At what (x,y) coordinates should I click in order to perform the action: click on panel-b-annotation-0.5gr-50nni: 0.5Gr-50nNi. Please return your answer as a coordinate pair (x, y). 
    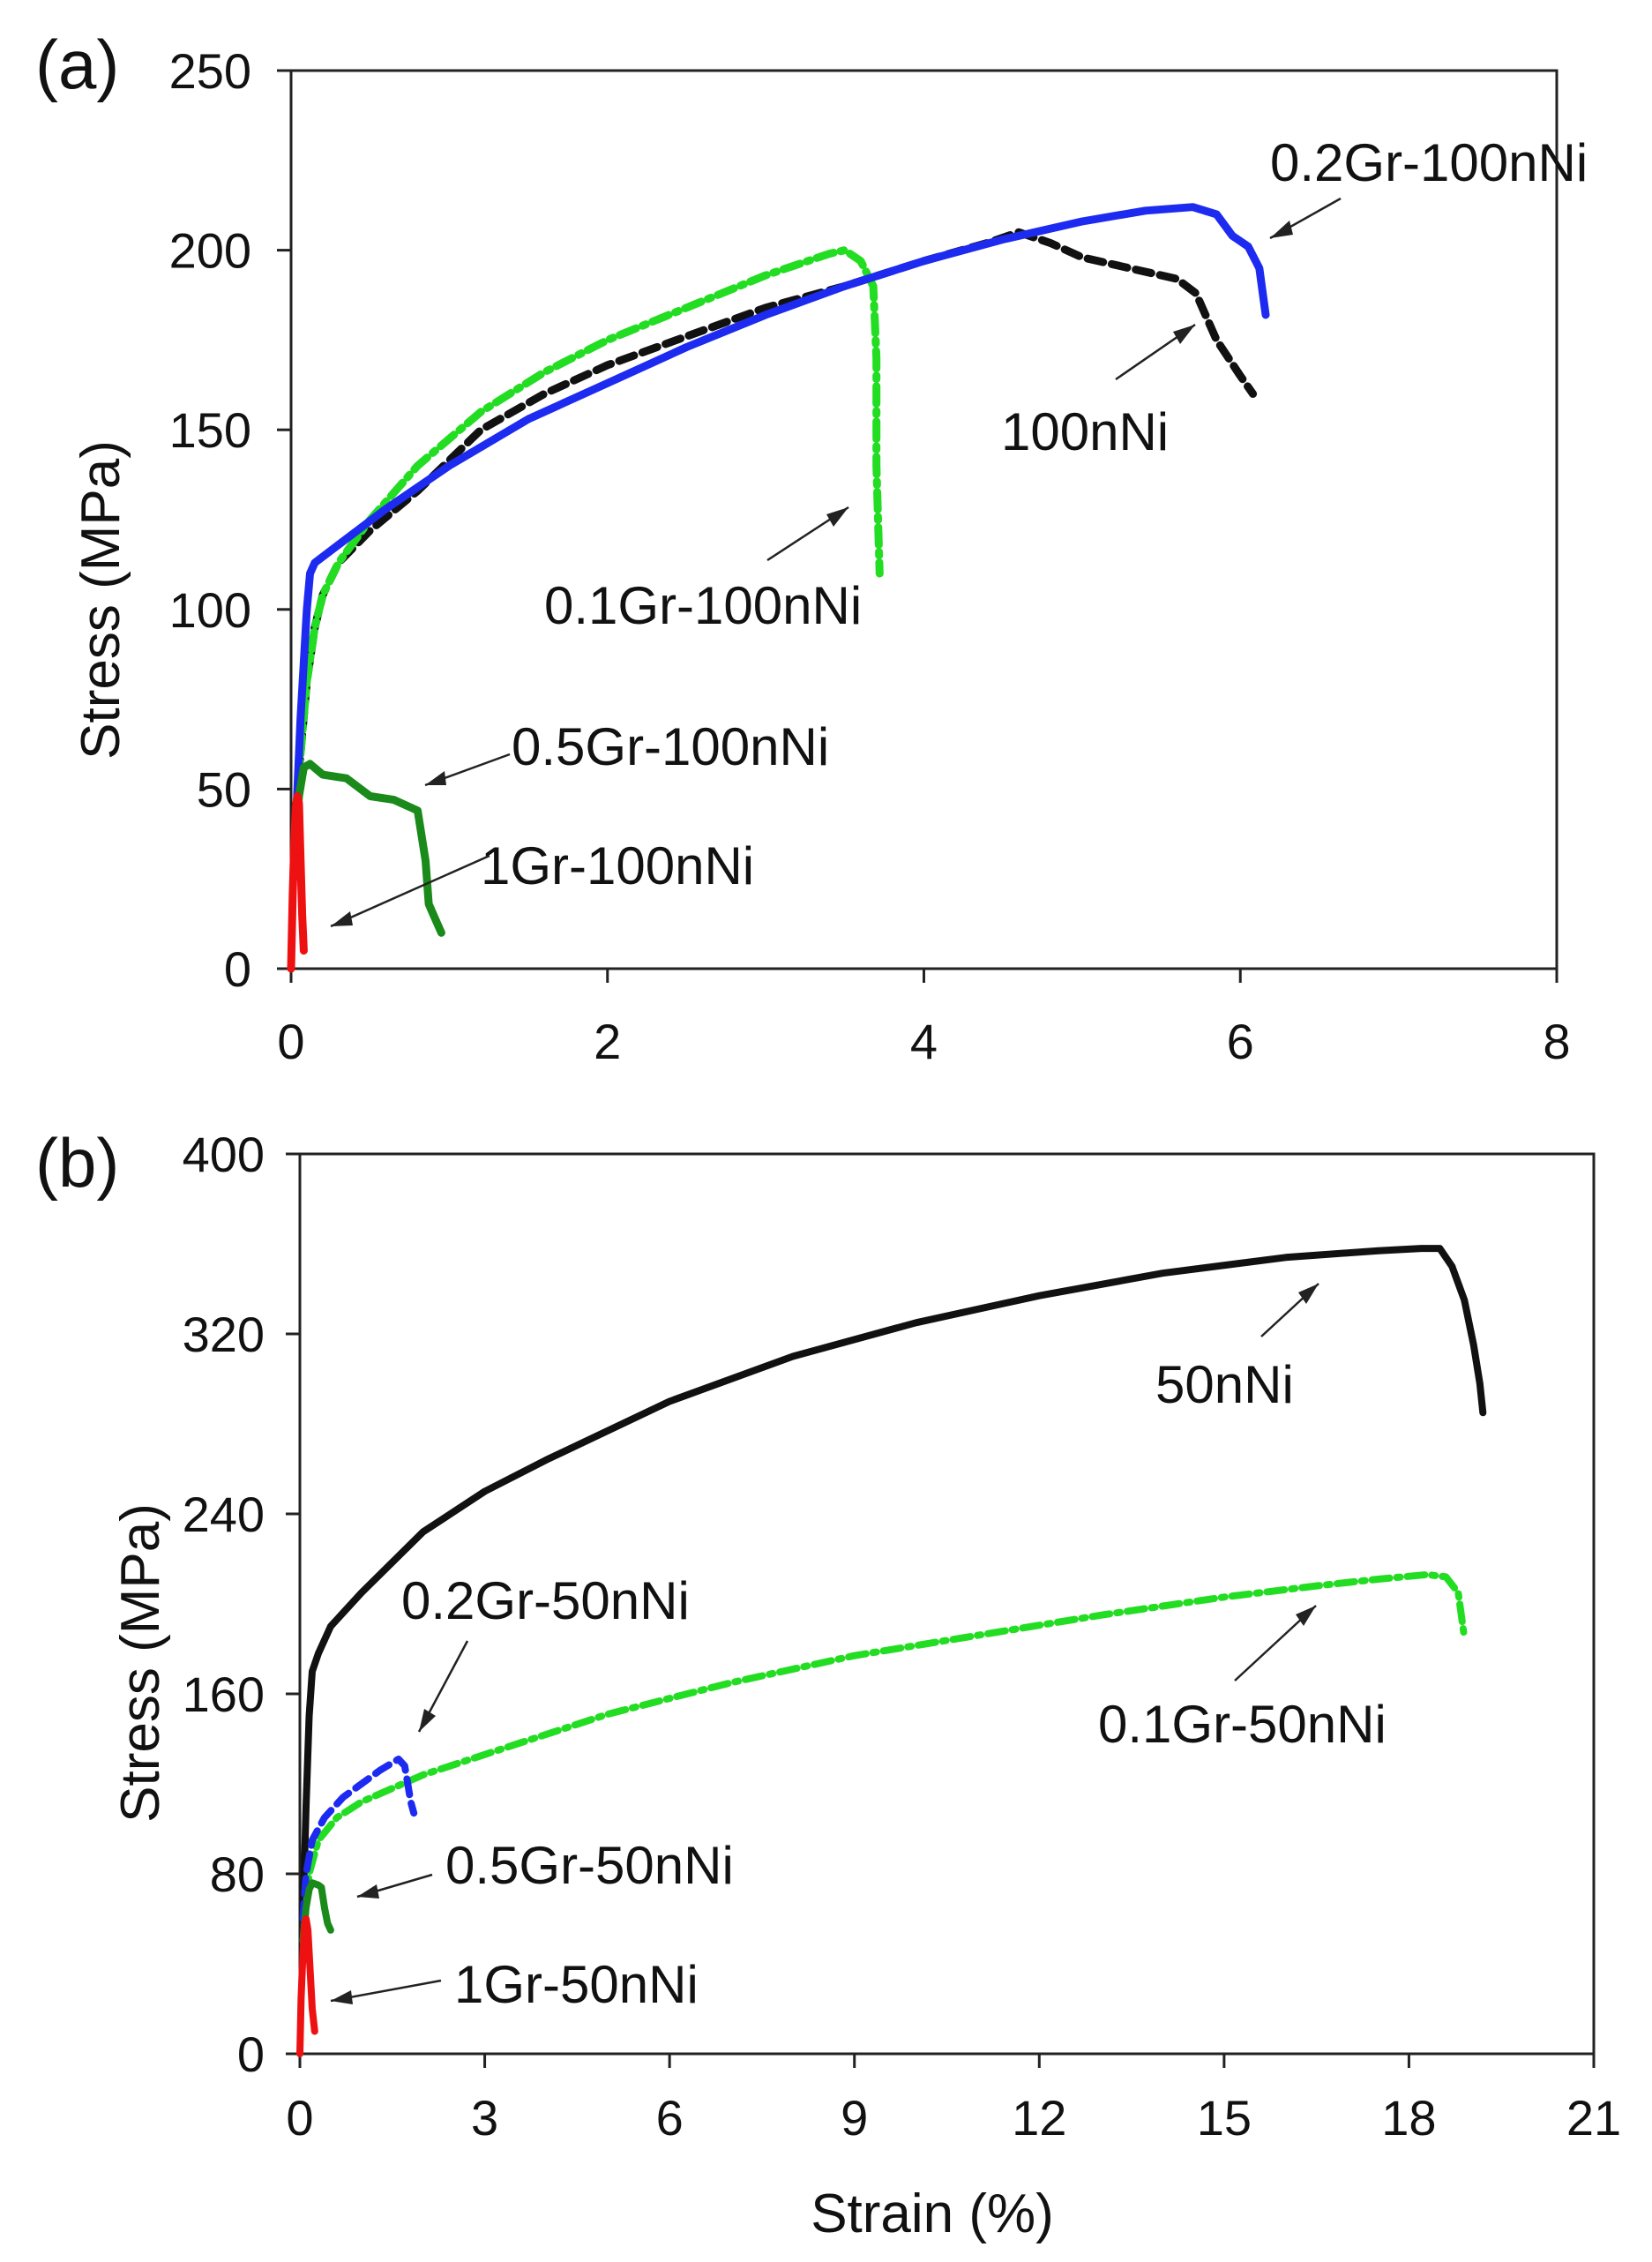
    Looking at the image, I should click on (545, 1867).